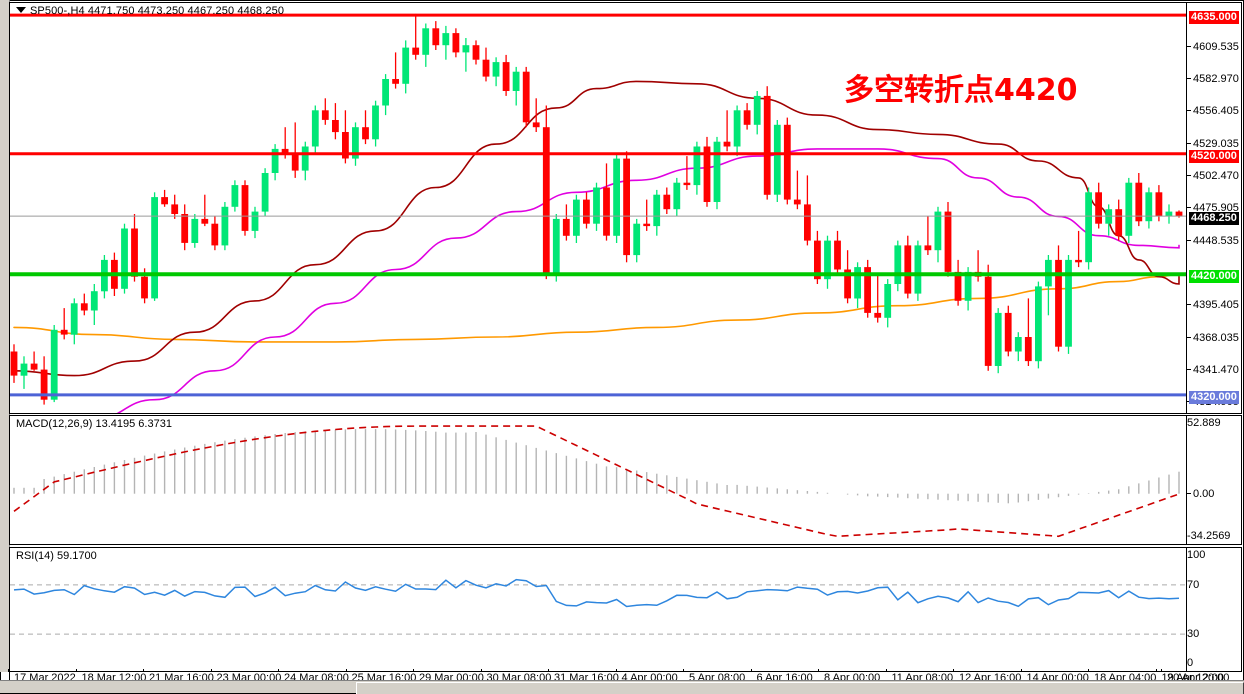 This screenshot has width=1244, height=694. What do you see at coordinates (1213, 47) in the screenshot?
I see `price-tick: 4609.535` at bounding box center [1213, 47].